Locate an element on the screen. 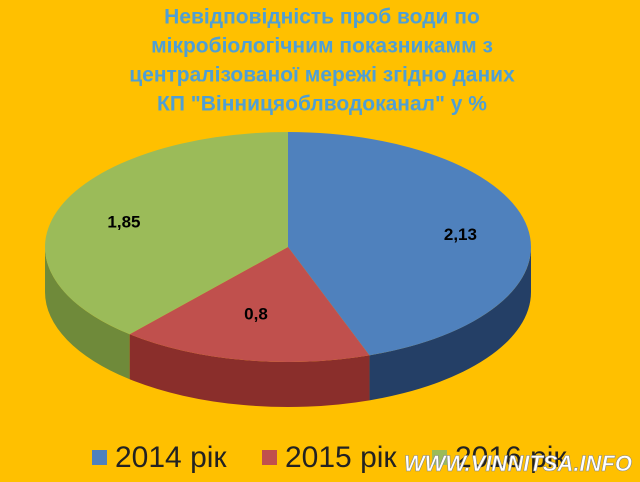  pie-slice is located at coordinates (249, 304).